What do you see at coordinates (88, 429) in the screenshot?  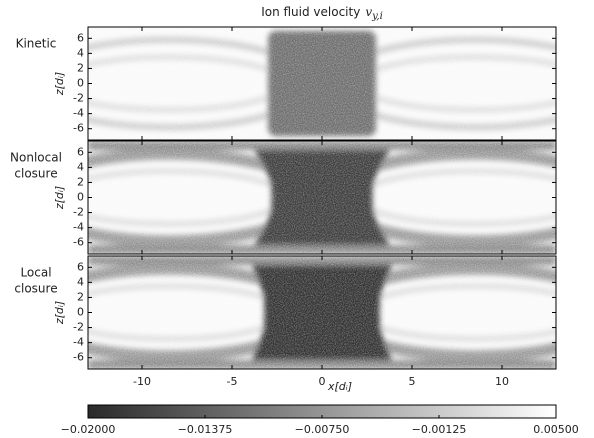 I see `colorbar-tick-label: −0.02000` at bounding box center [88, 429].